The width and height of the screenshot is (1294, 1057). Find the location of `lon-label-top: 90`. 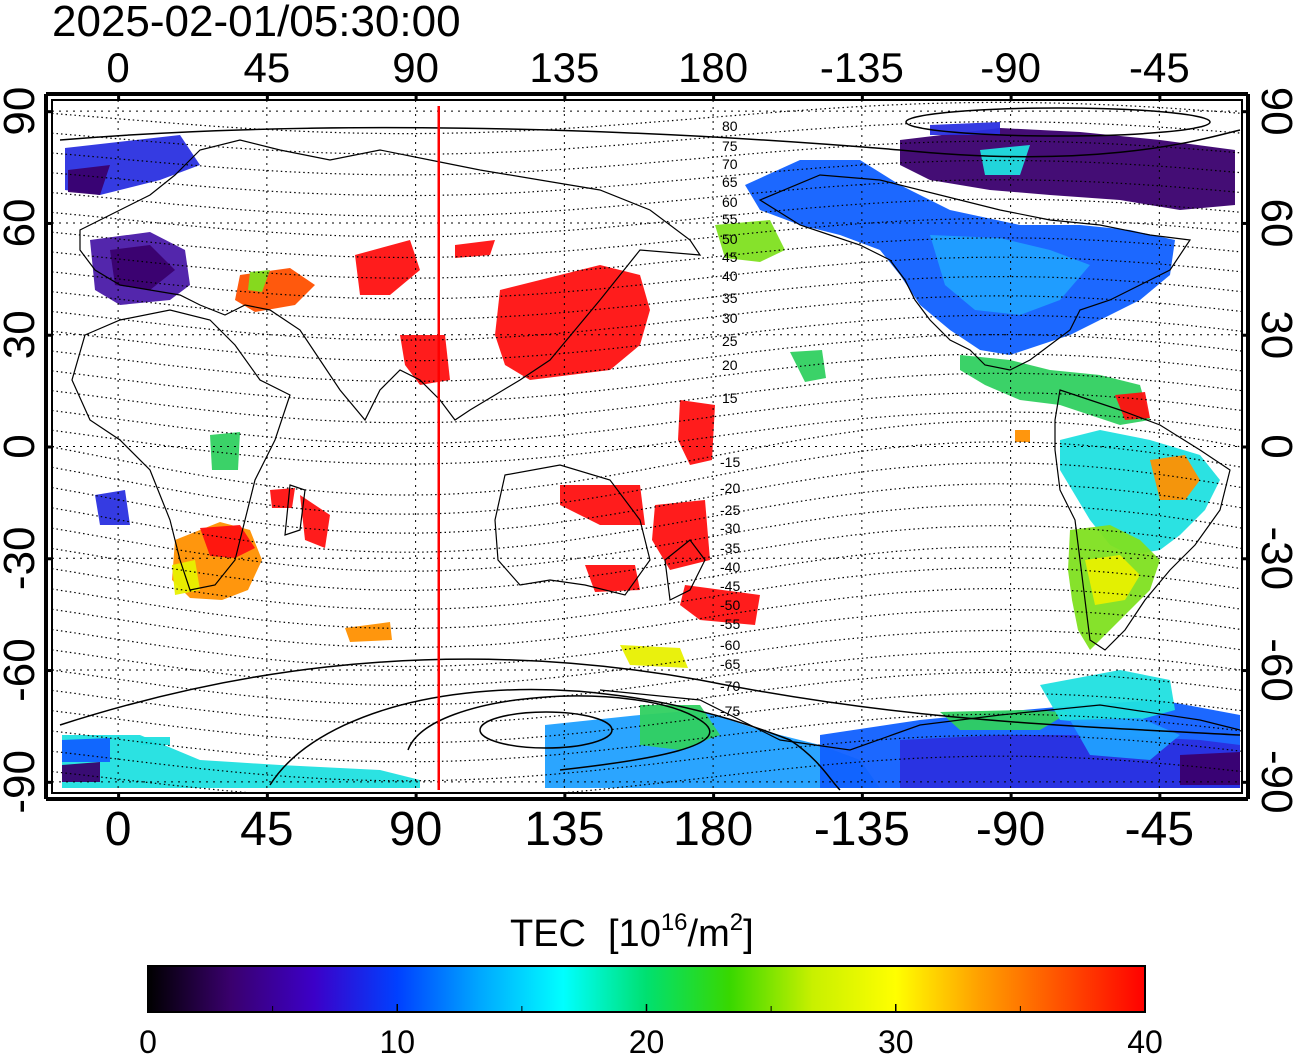

lon-label-top: 90 is located at coordinates (415, 67).